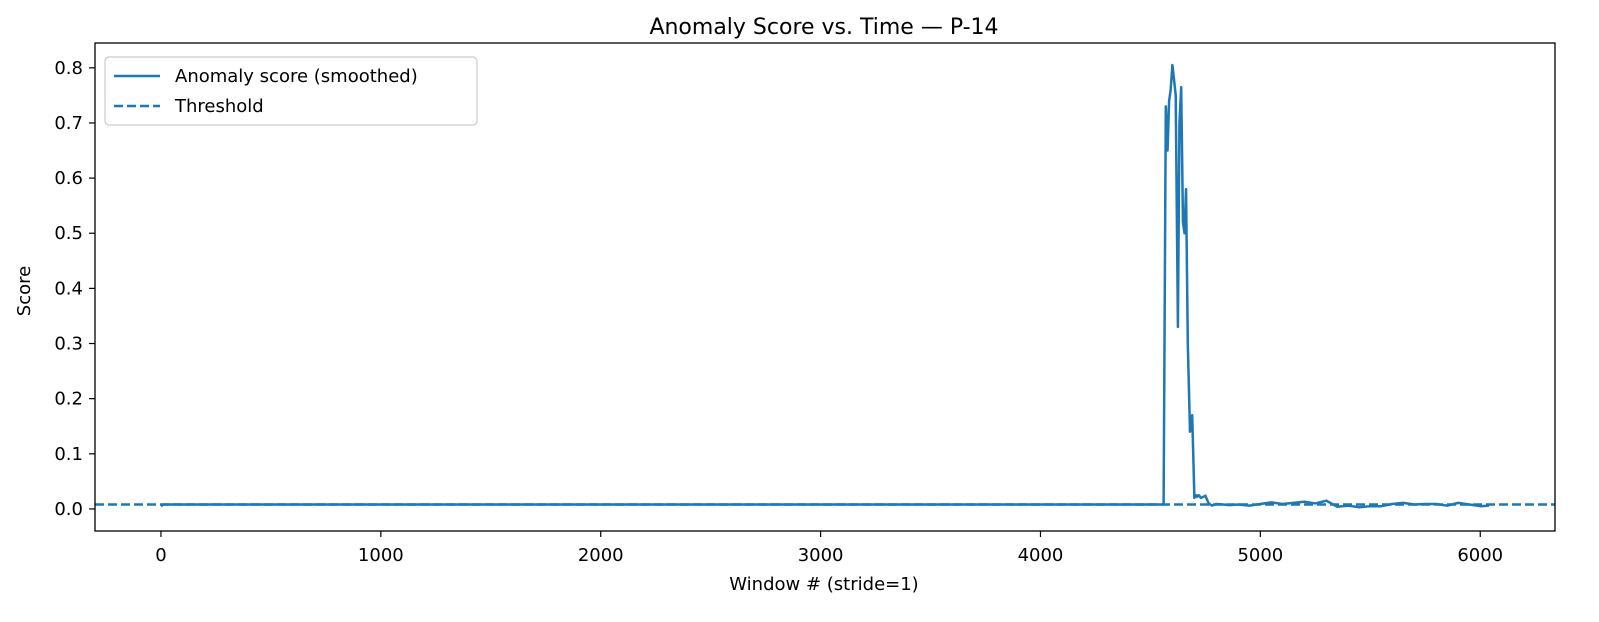 This screenshot has width=1599, height=622. Describe the element at coordinates (68, 454) in the screenshot. I see `y-tick-label: 0.1` at that location.